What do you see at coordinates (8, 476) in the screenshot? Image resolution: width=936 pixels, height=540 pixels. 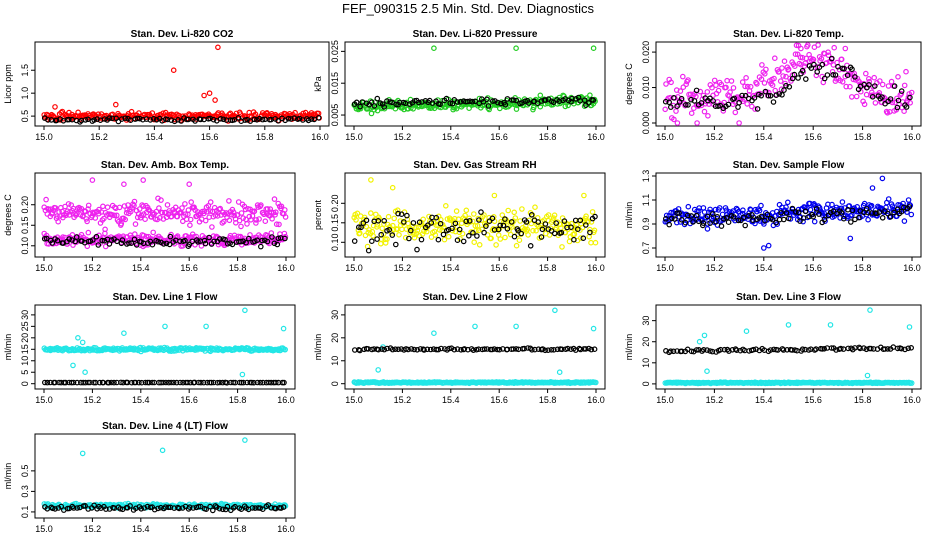 I see `y-axis-label: ml/min` at bounding box center [8, 476].